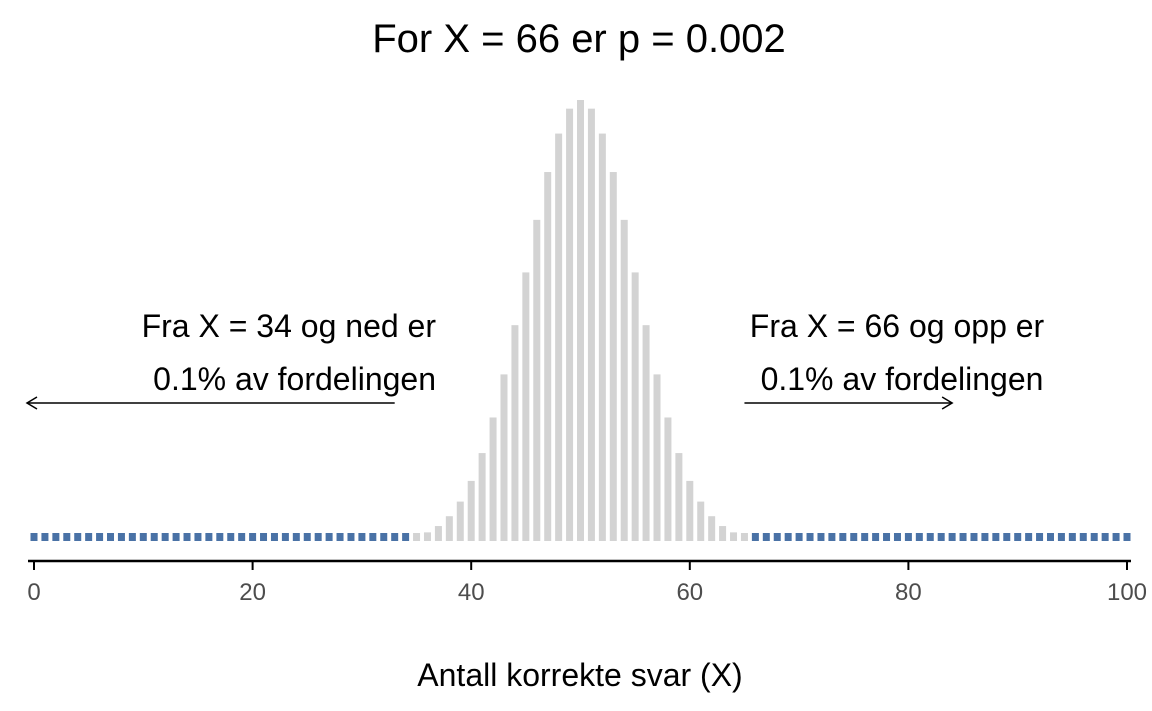 The height and width of the screenshot is (711, 1152). I want to click on x-tick-label-80: 80, so click(908, 592).